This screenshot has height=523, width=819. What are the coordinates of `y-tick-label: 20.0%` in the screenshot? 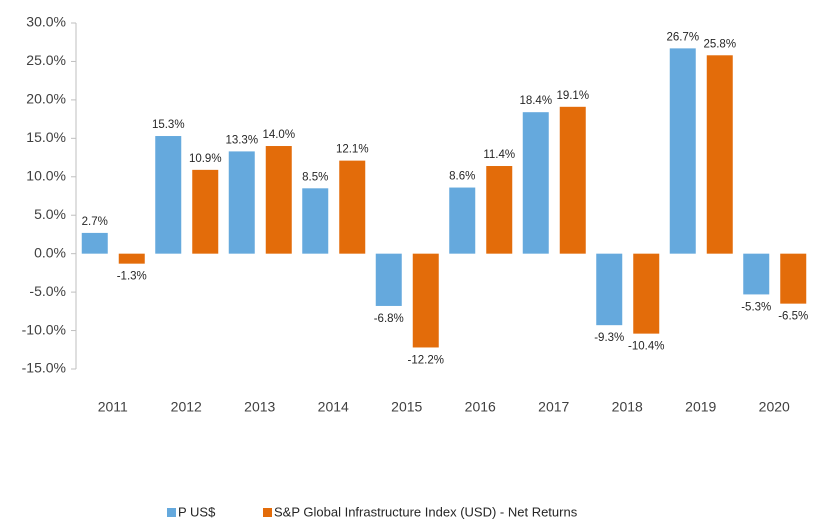 It's located at (46, 99).